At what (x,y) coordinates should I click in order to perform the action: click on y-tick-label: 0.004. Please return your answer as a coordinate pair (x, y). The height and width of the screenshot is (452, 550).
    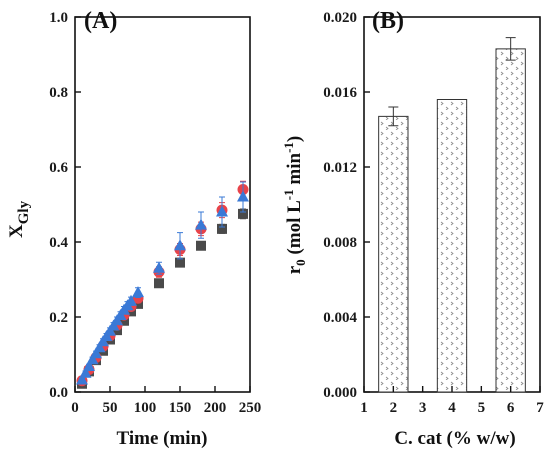
    Looking at the image, I should click on (340, 318).